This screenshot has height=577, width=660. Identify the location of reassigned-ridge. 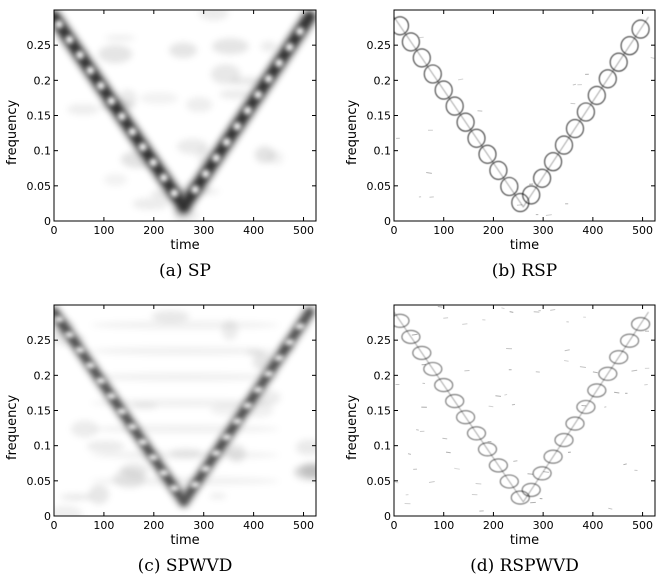
(522, 114).